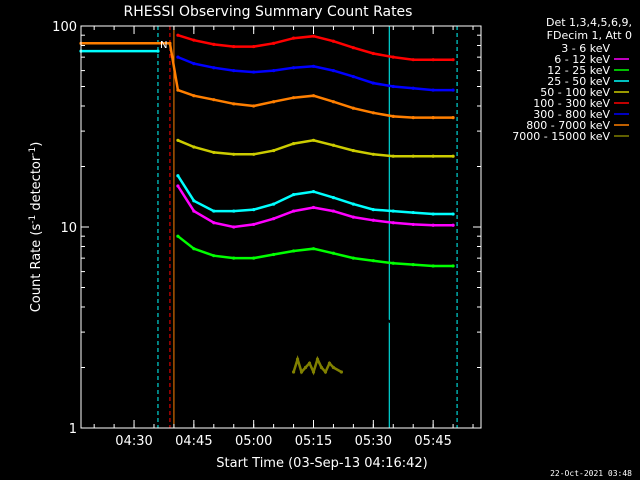 Image resolution: width=640 pixels, height=480 pixels. What do you see at coordinates (36, 144) in the screenshot?
I see `y-axis-label-end: )` at bounding box center [36, 144].